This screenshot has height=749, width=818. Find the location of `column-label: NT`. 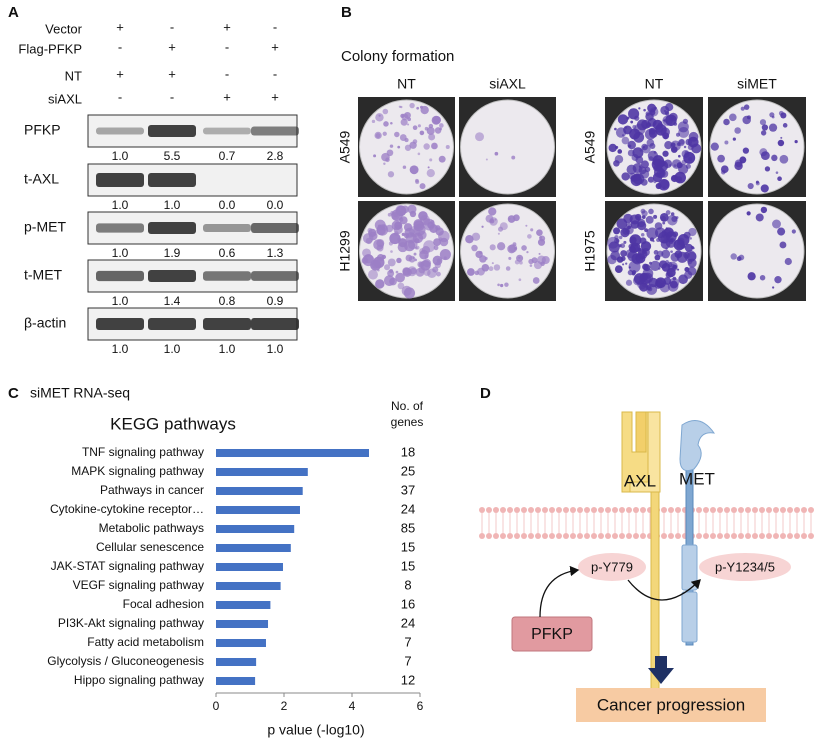

column-label: NT is located at coordinates (406, 84).